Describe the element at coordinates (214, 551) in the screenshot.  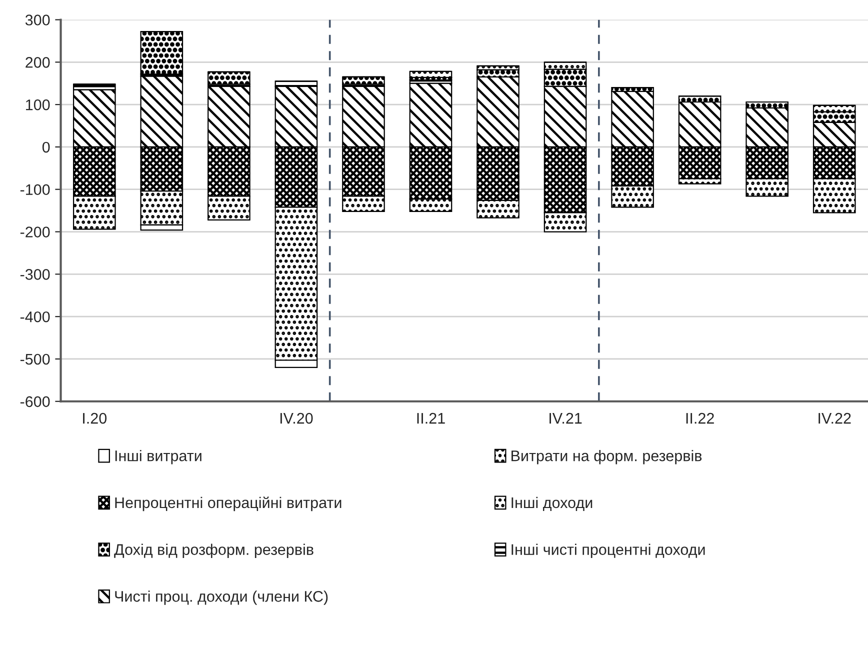
I see `legend-label: Дохід від розформ. резервів` at that location.